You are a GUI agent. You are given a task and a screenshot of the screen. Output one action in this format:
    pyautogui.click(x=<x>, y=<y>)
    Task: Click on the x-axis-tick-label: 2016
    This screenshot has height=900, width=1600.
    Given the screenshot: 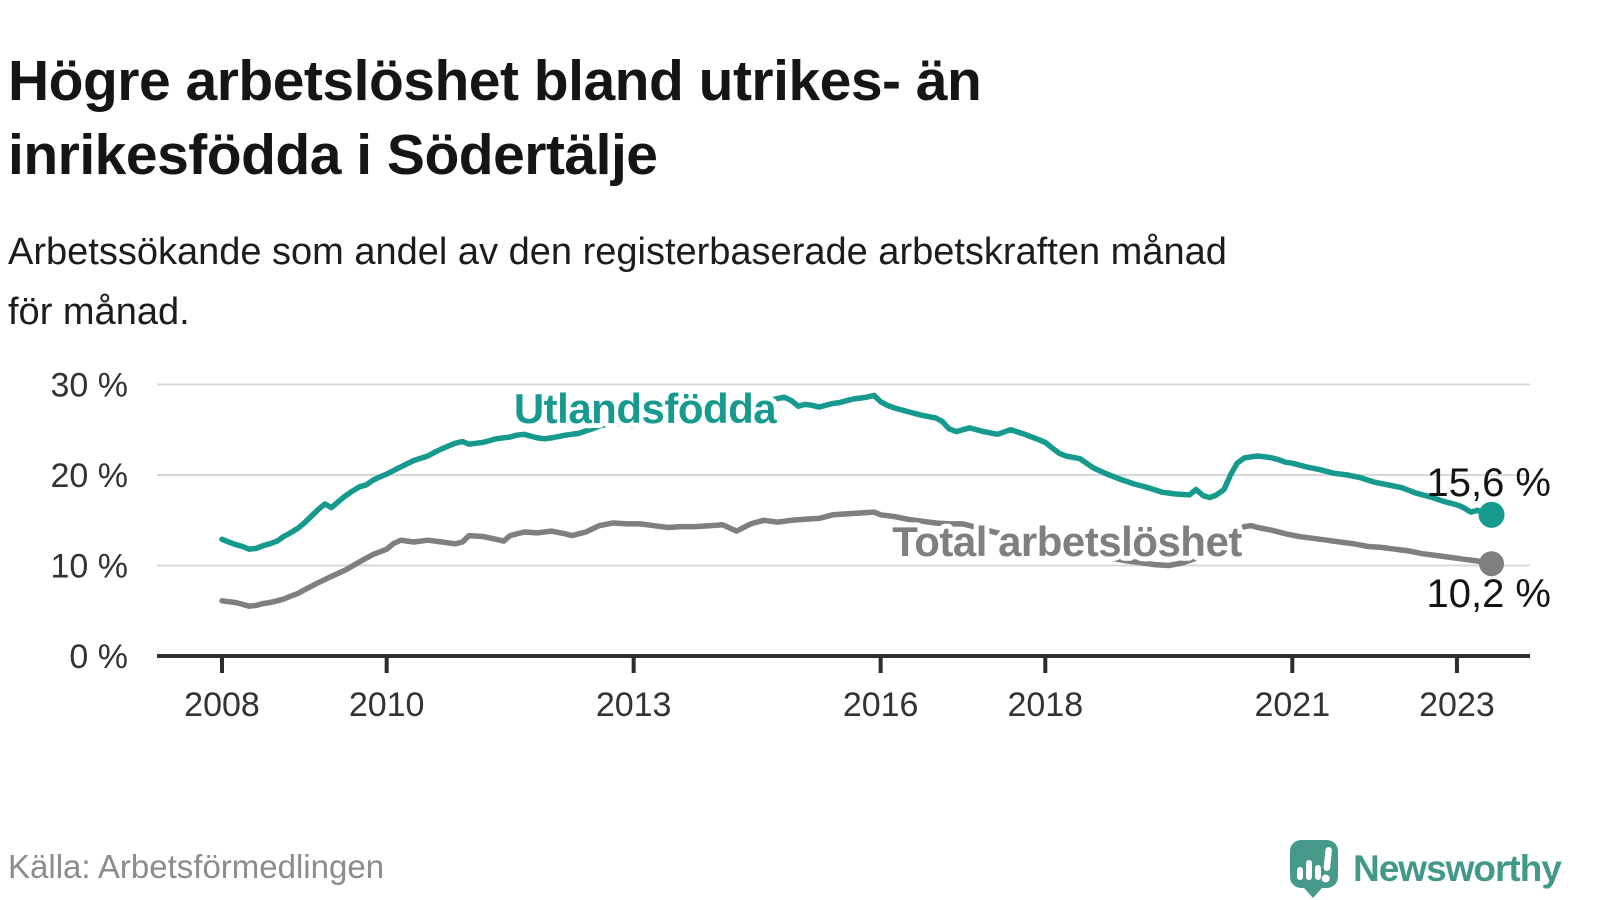 What is the action you would take?
    pyautogui.click(x=881, y=705)
    